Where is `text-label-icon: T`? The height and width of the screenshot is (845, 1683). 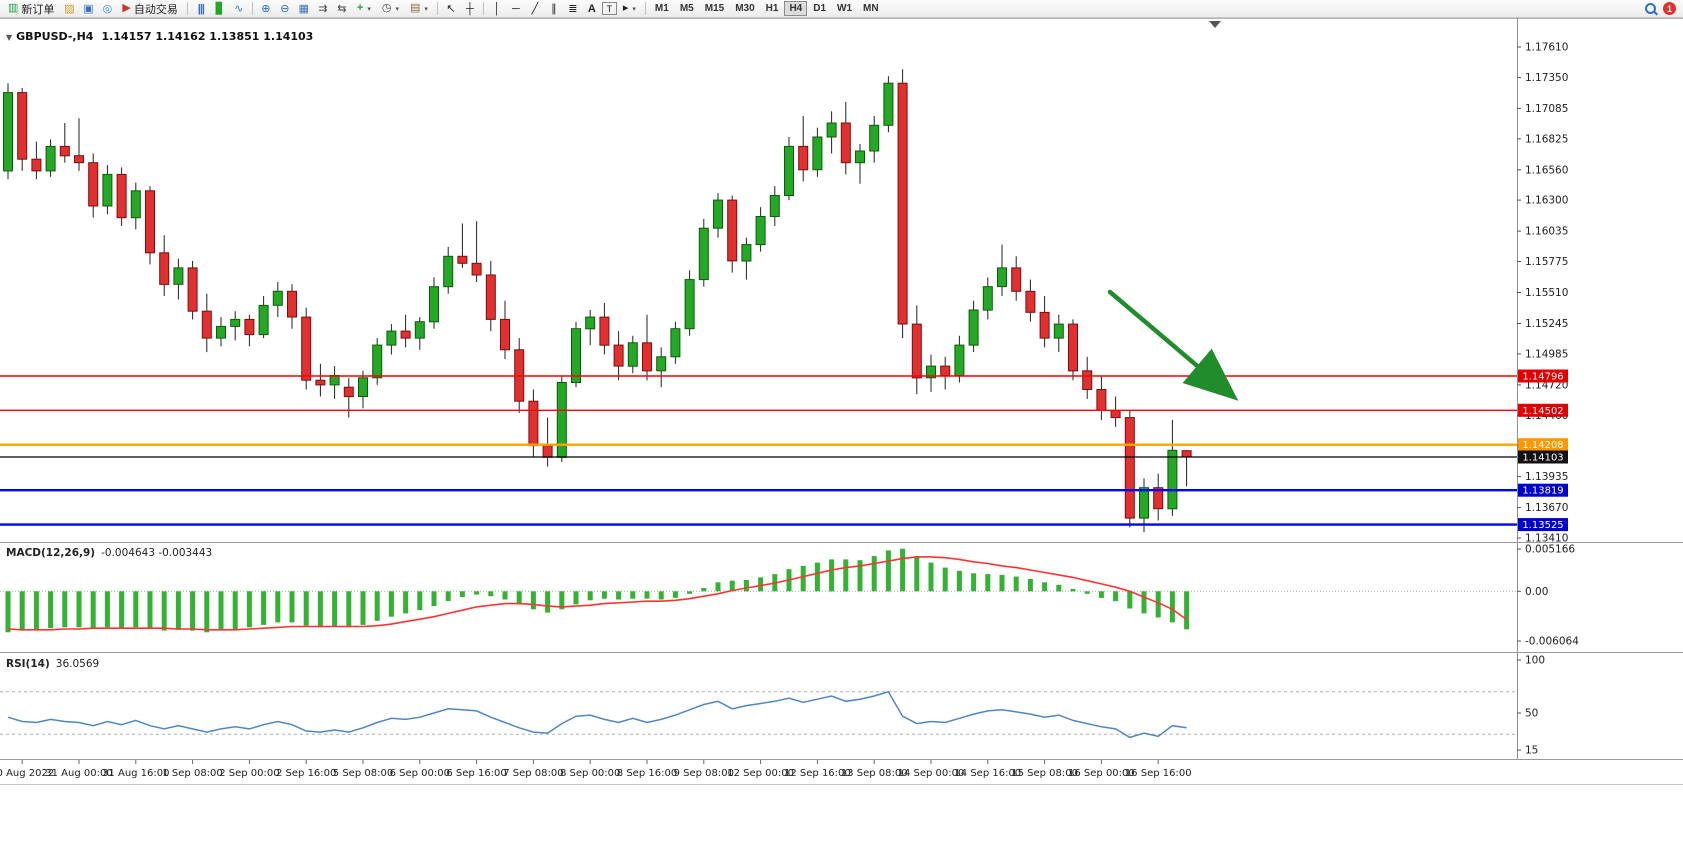
text-label-icon: T is located at coordinates (609, 8).